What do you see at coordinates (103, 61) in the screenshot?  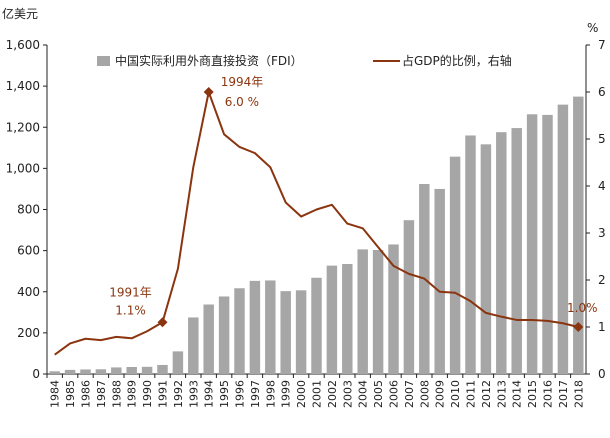 I see `legend-swatch-fdi` at bounding box center [103, 61].